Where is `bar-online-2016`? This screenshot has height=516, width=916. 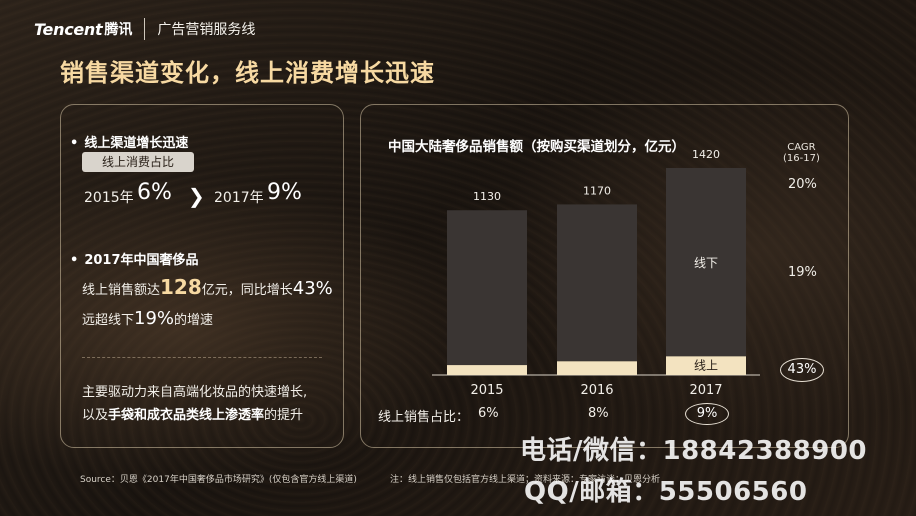 bar-online-2016 is located at coordinates (597, 368).